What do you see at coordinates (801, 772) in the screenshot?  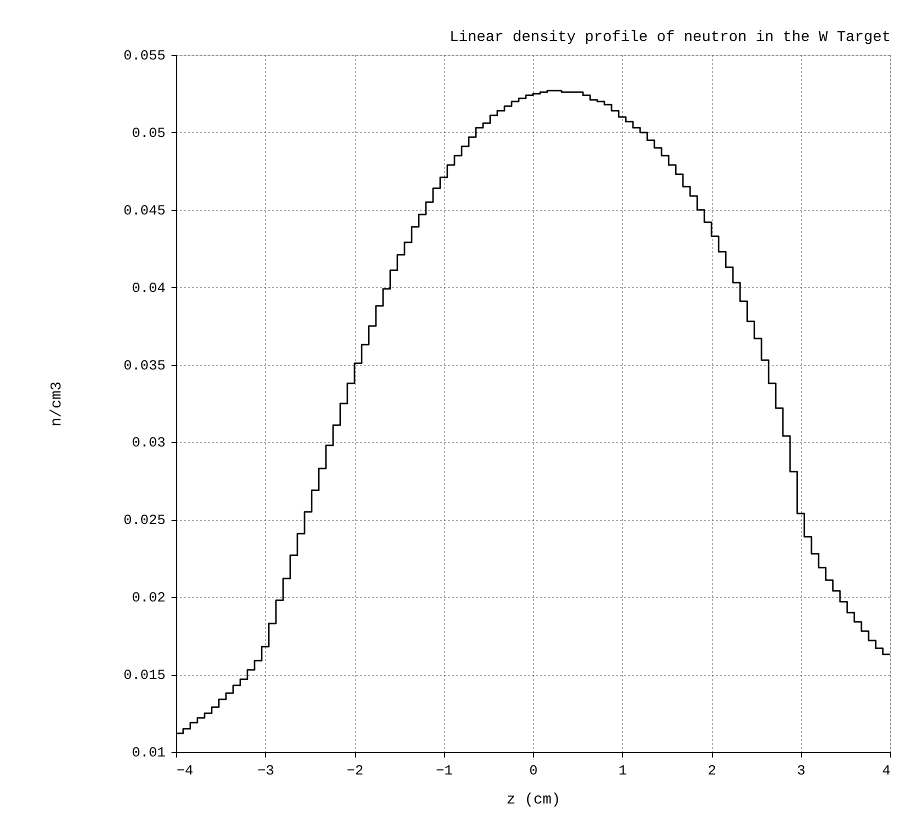 I see `x-tick-label: 3` at bounding box center [801, 772].